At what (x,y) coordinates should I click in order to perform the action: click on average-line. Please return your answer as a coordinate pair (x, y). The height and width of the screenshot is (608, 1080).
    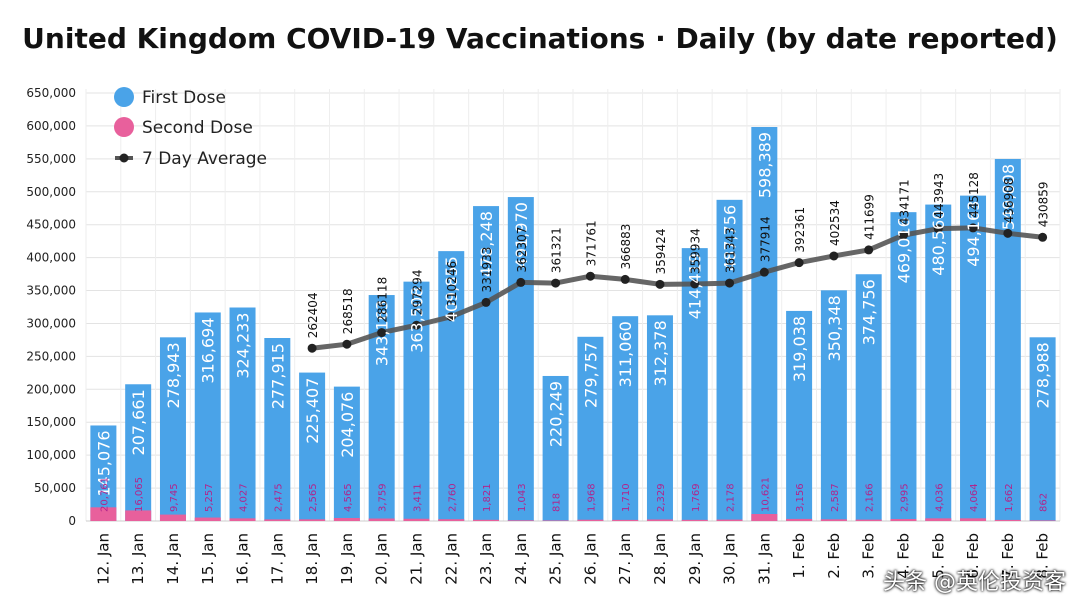
    Looking at the image, I should click on (677, 288).